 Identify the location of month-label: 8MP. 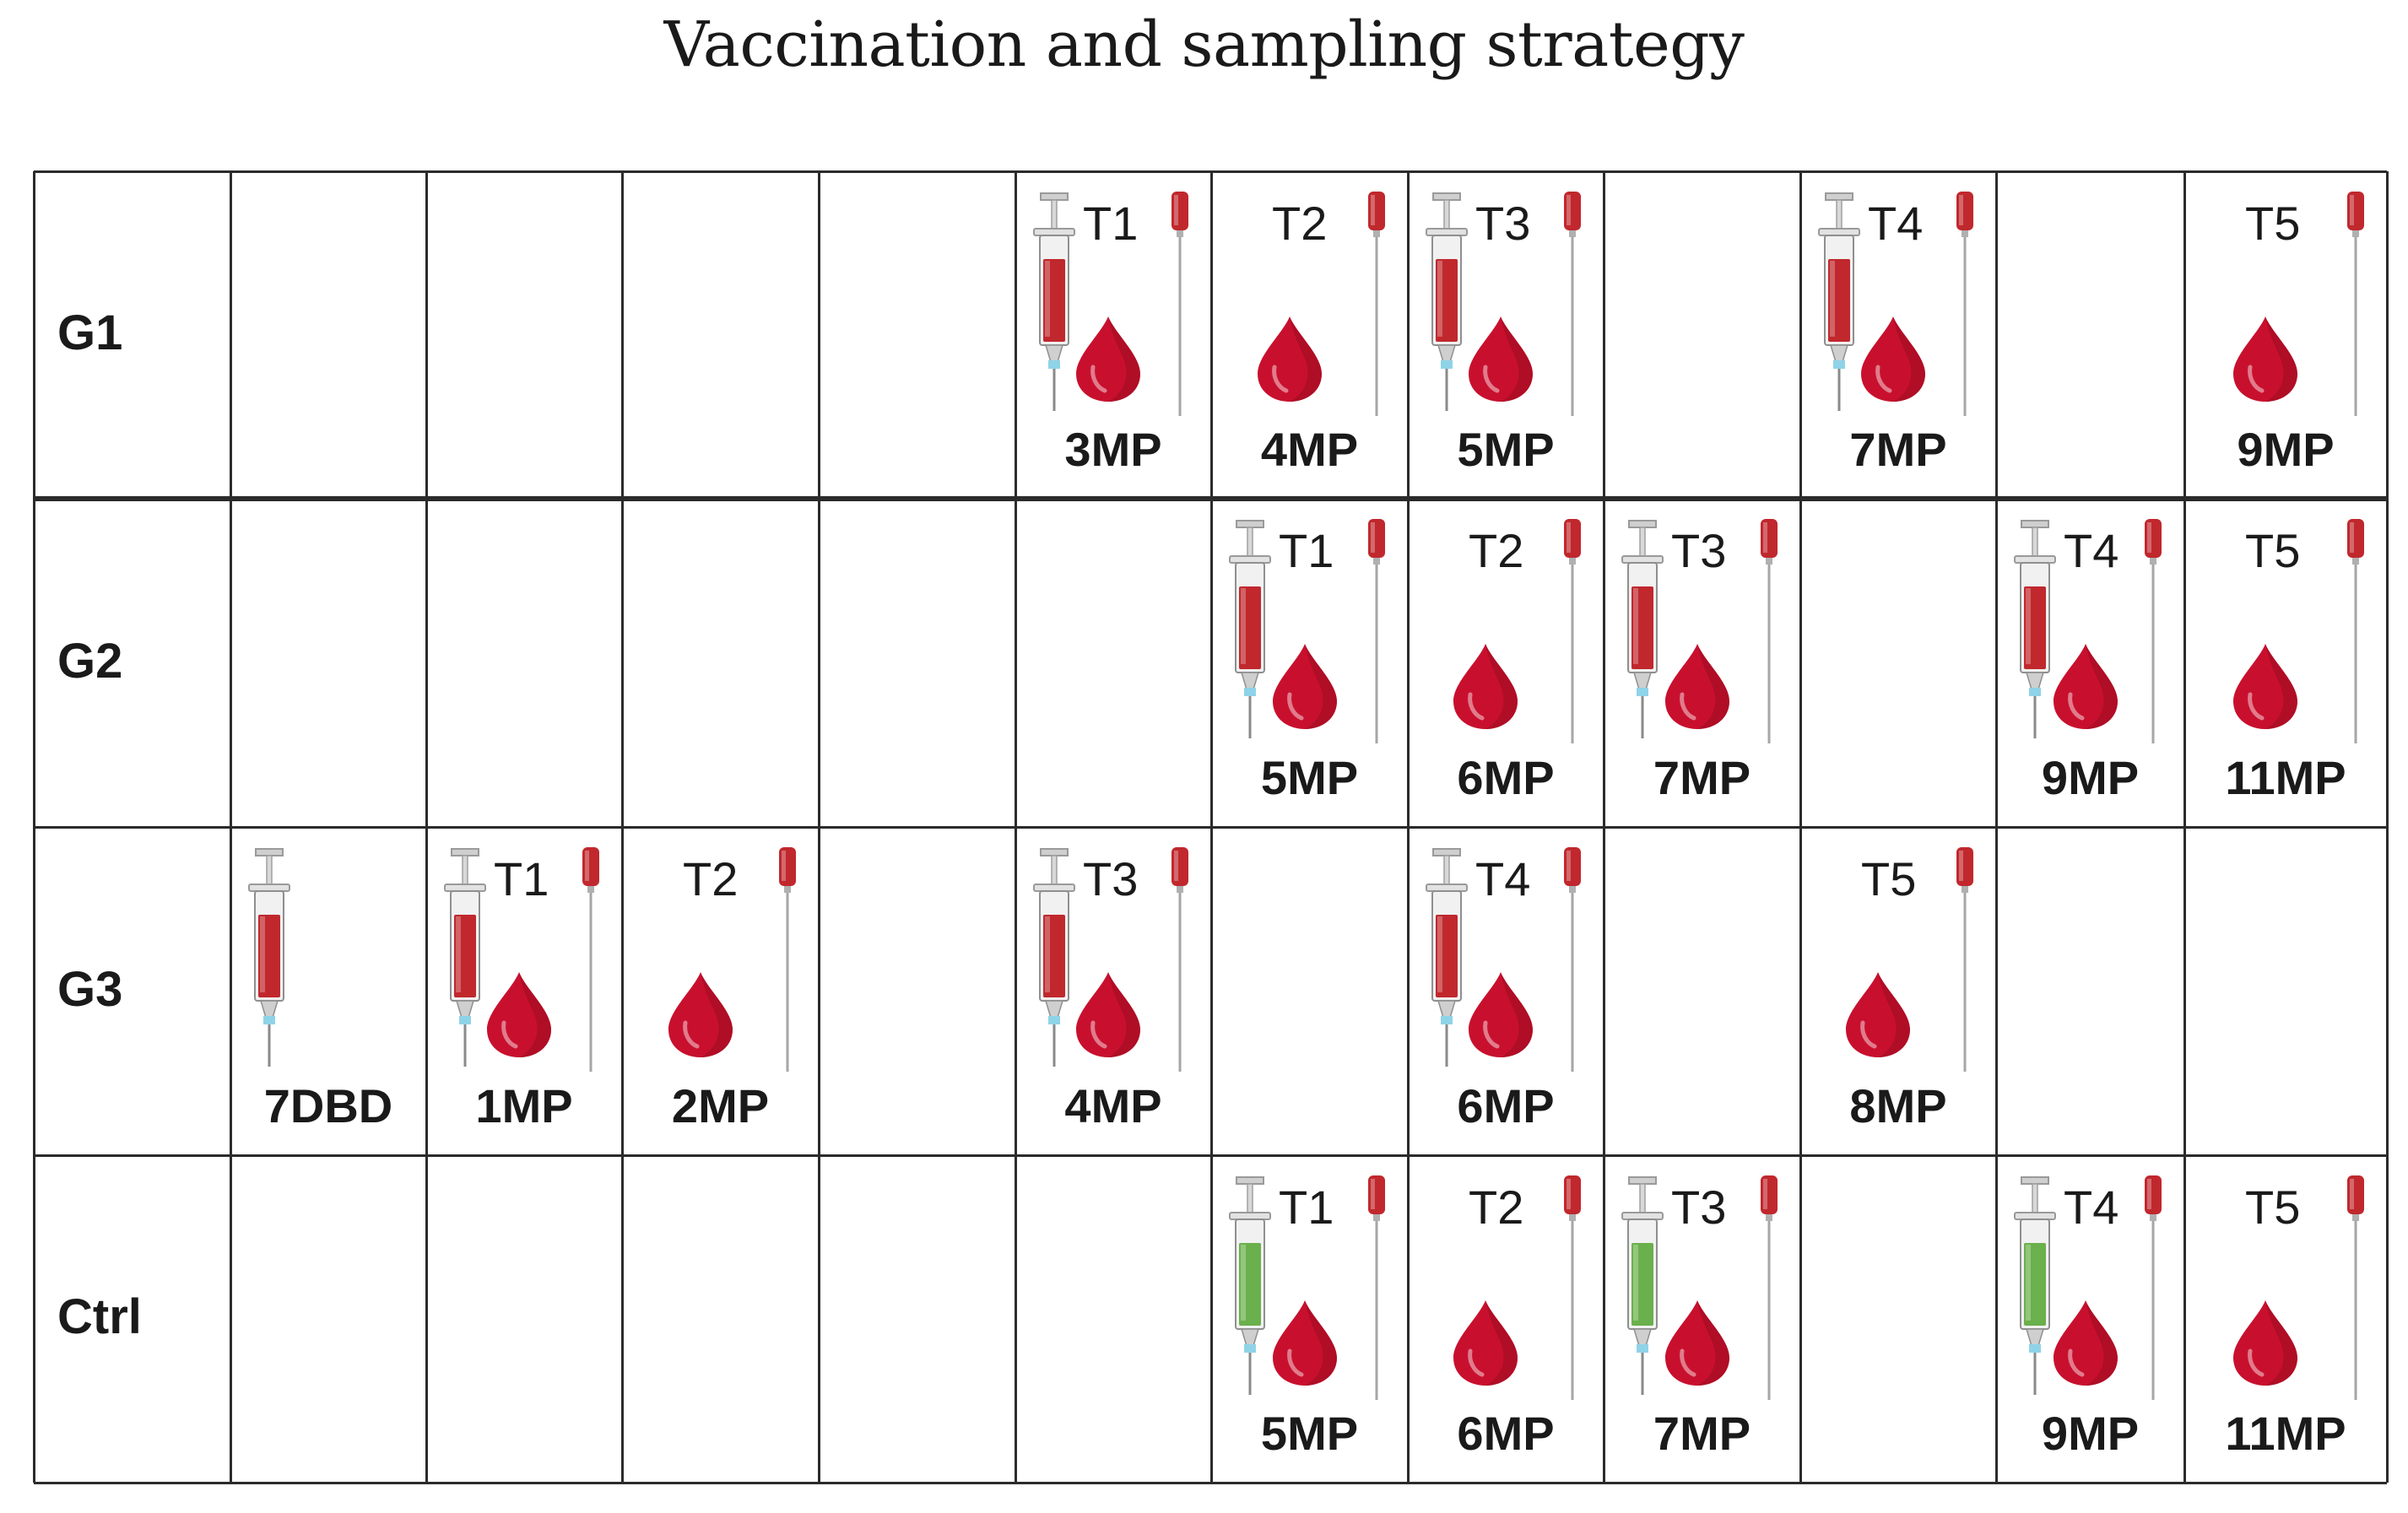
(1898, 1105).